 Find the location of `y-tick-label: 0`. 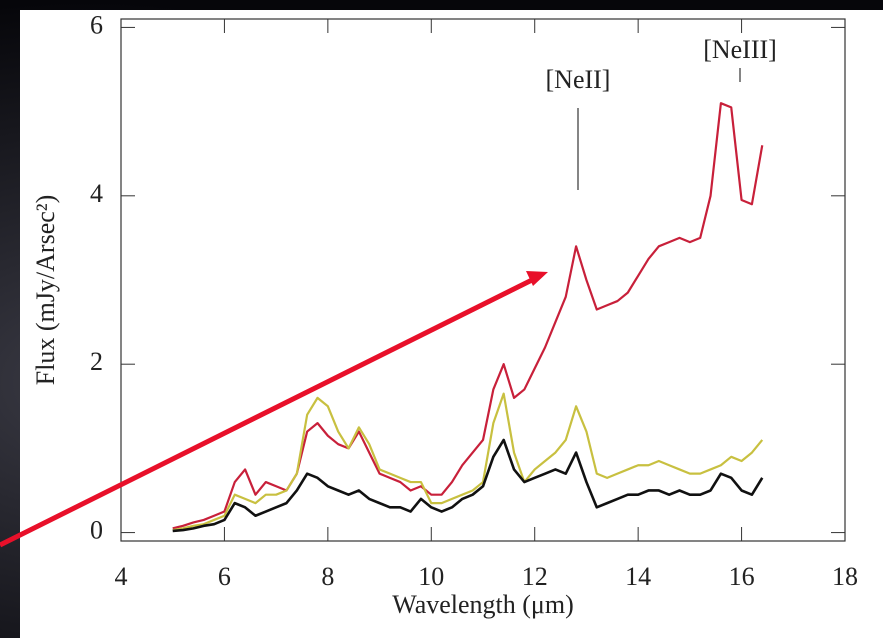

y-tick-label: 0 is located at coordinates (96, 530).